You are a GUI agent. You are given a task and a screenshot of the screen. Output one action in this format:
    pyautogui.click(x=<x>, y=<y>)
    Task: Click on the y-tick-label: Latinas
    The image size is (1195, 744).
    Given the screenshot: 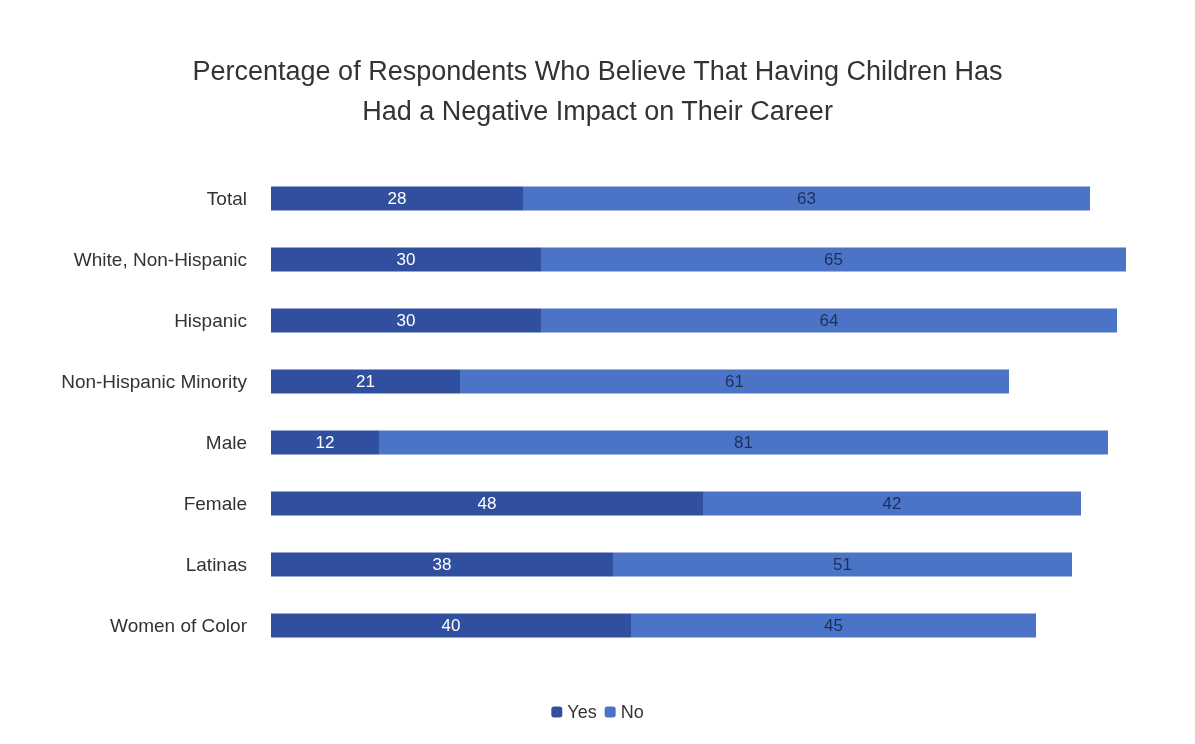 What is the action you would take?
    pyautogui.click(x=216, y=564)
    